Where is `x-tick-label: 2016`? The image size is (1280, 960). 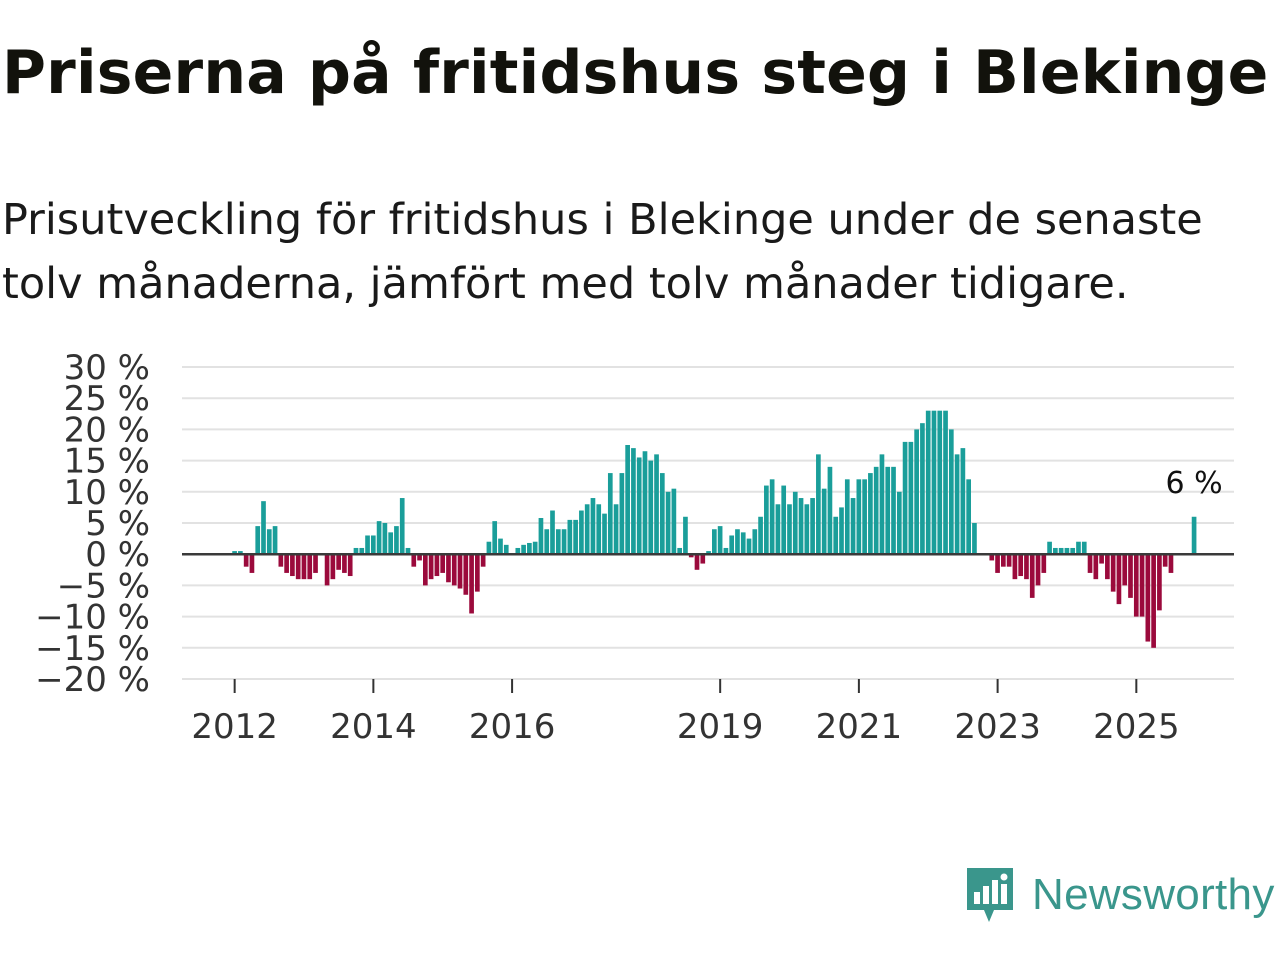 x-tick-label: 2016 is located at coordinates (512, 727).